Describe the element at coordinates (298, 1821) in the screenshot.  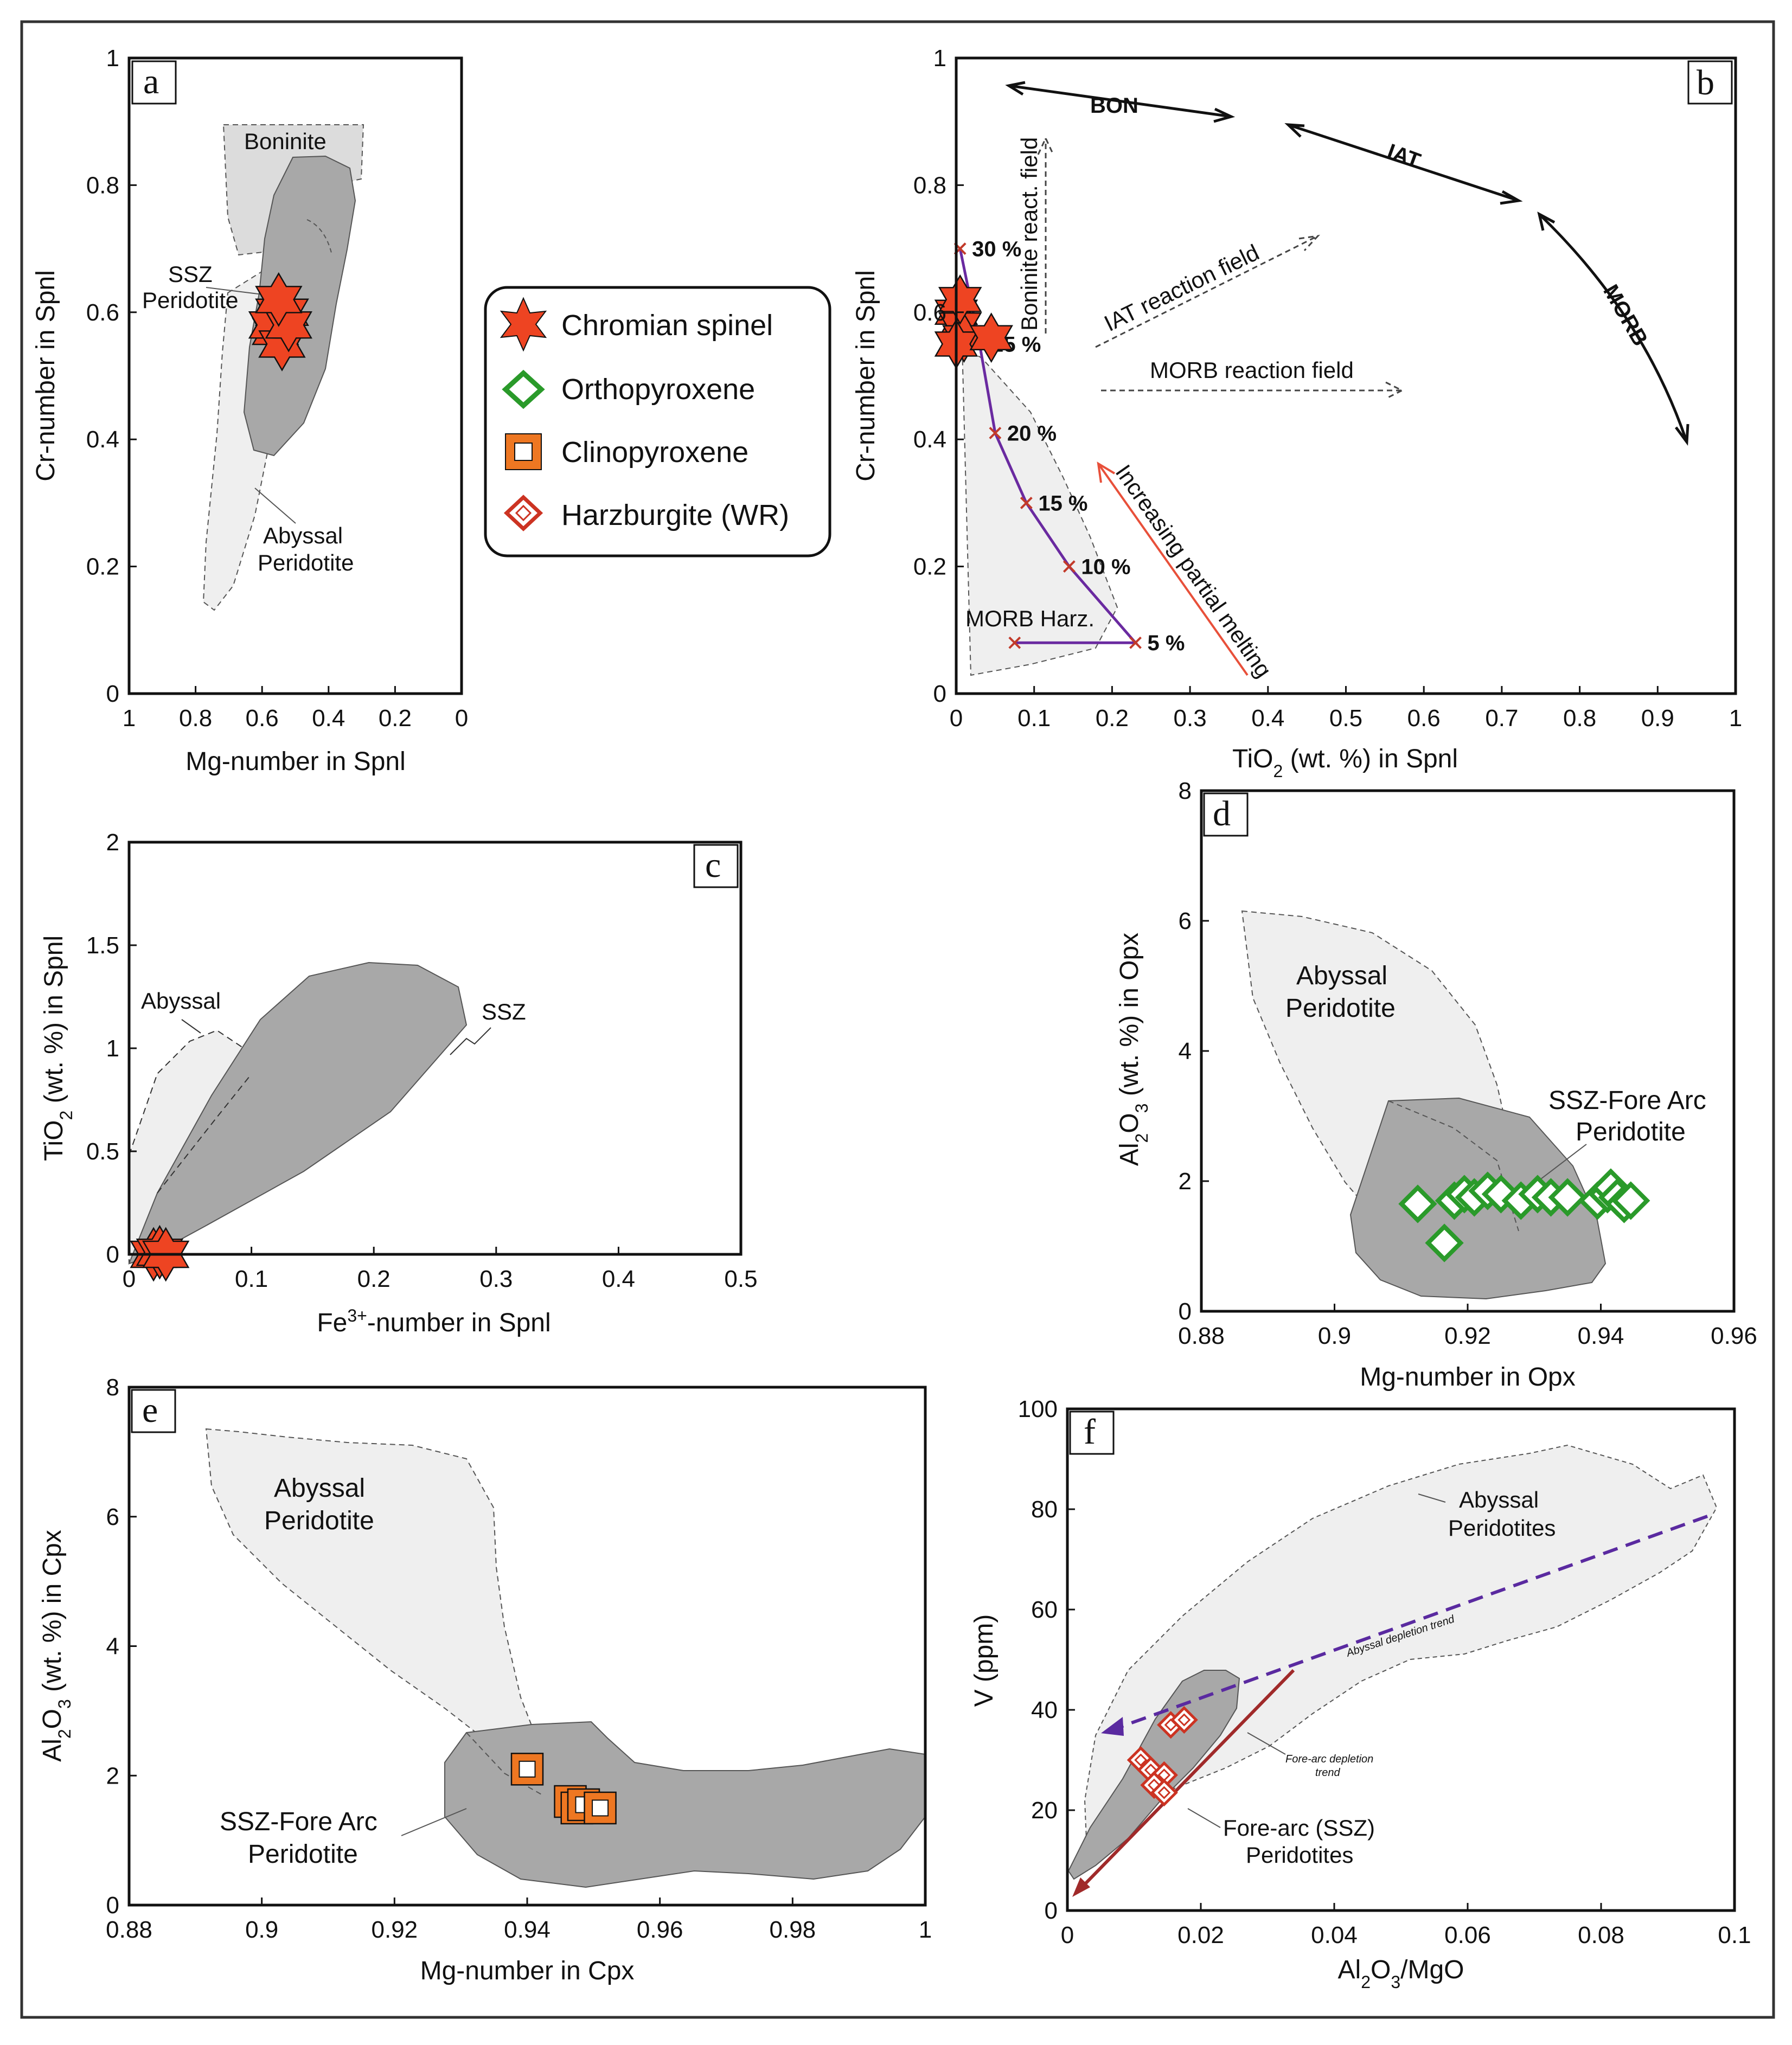
I see `panel-e-field-ssz: SSZ-Fore Arc` at that location.